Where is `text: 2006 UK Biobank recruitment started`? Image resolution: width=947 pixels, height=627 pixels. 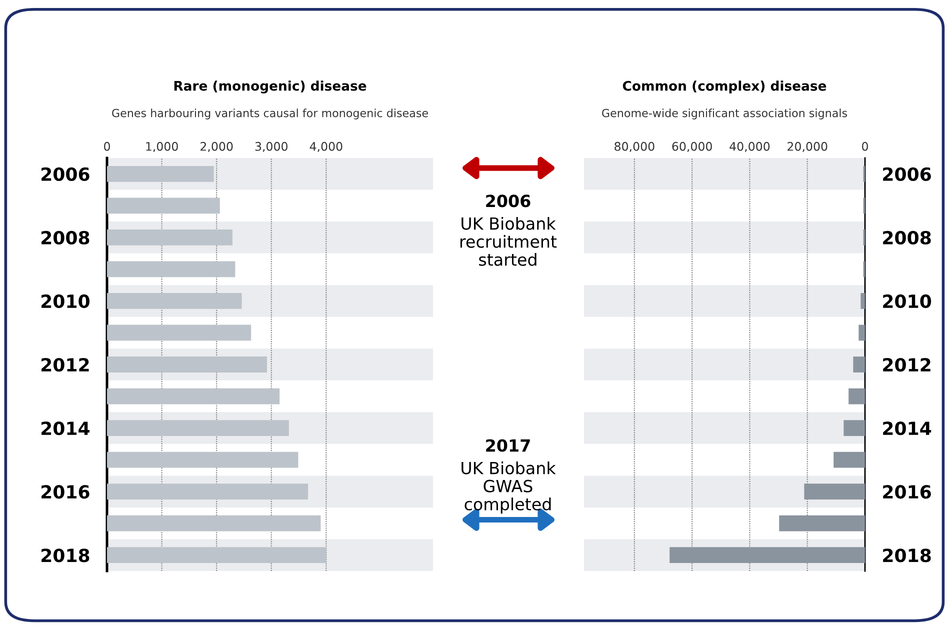
text: 2006 UK Biobank recruitment started is located at coordinates (508, 230).